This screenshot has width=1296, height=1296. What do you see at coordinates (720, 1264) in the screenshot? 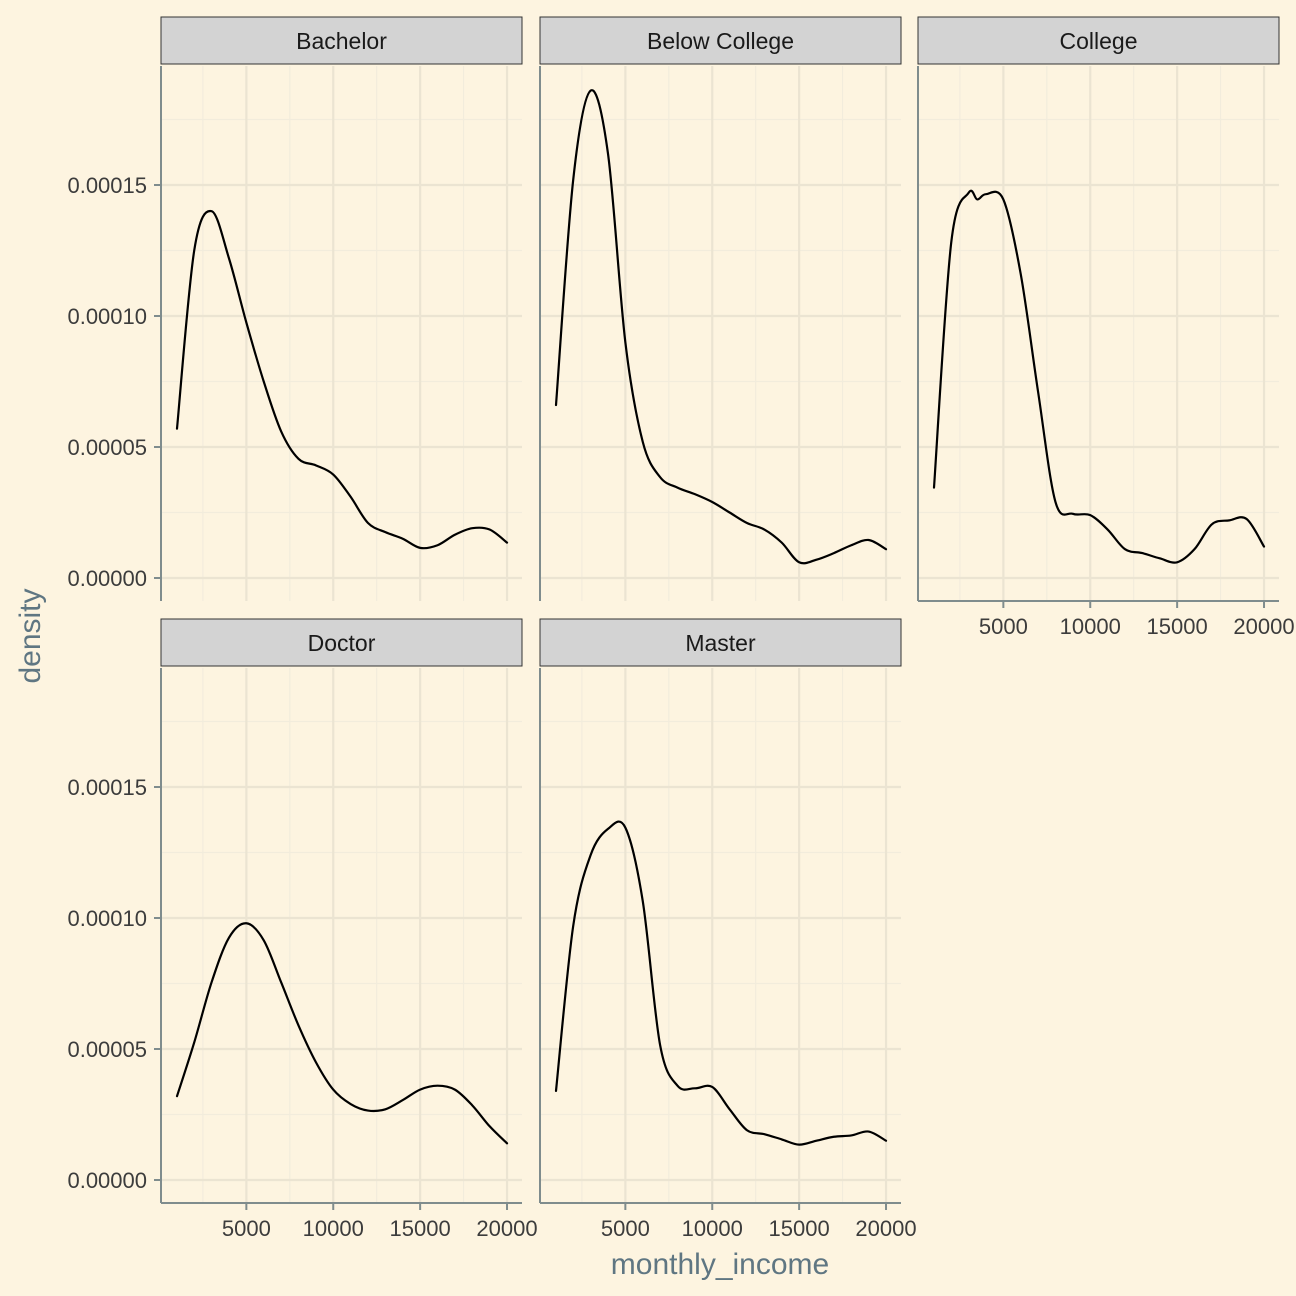
I see `x-axis-title: monthly_income` at bounding box center [720, 1264].